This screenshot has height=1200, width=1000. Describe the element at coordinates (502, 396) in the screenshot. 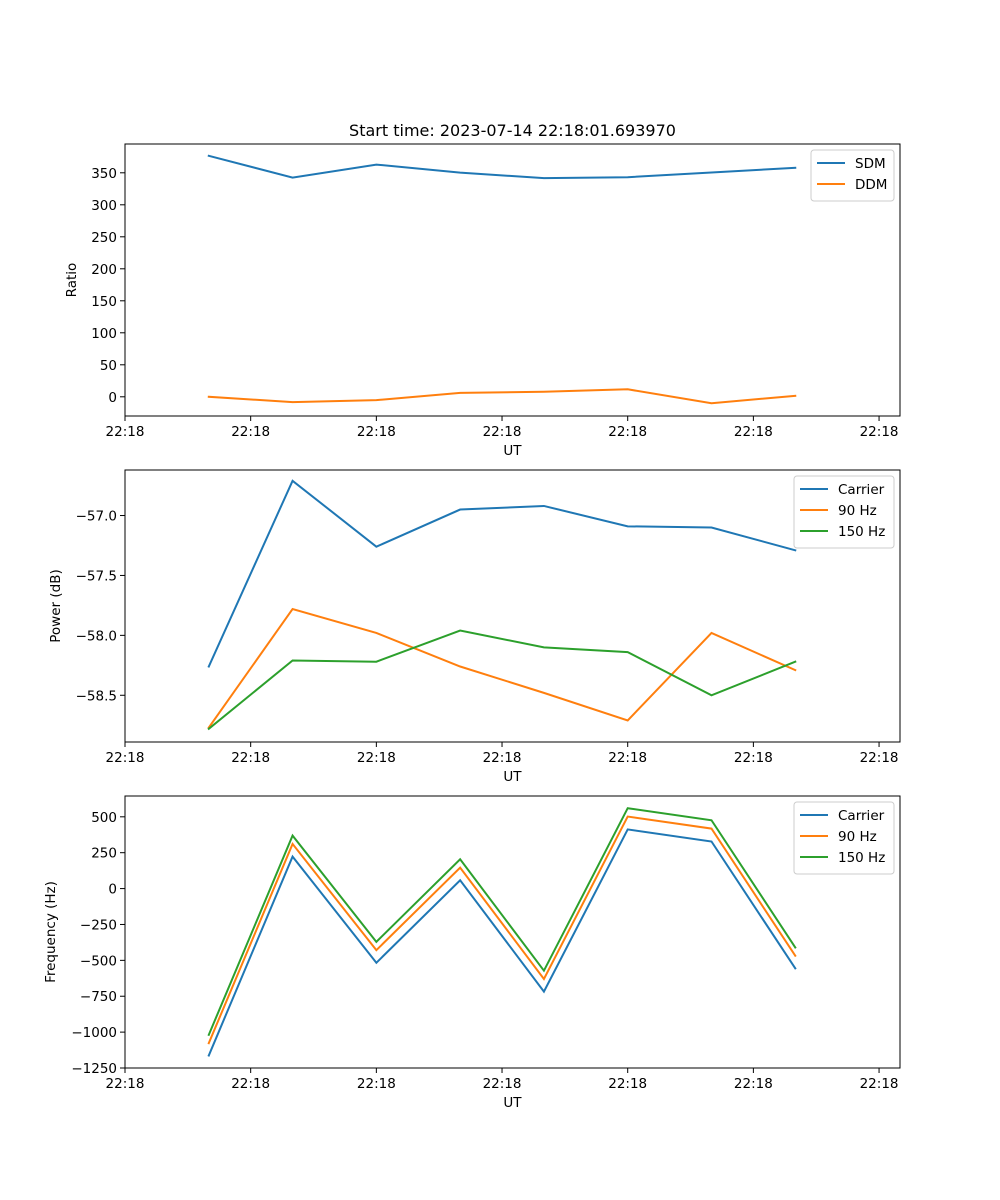

I see `series-line-ddm` at that location.